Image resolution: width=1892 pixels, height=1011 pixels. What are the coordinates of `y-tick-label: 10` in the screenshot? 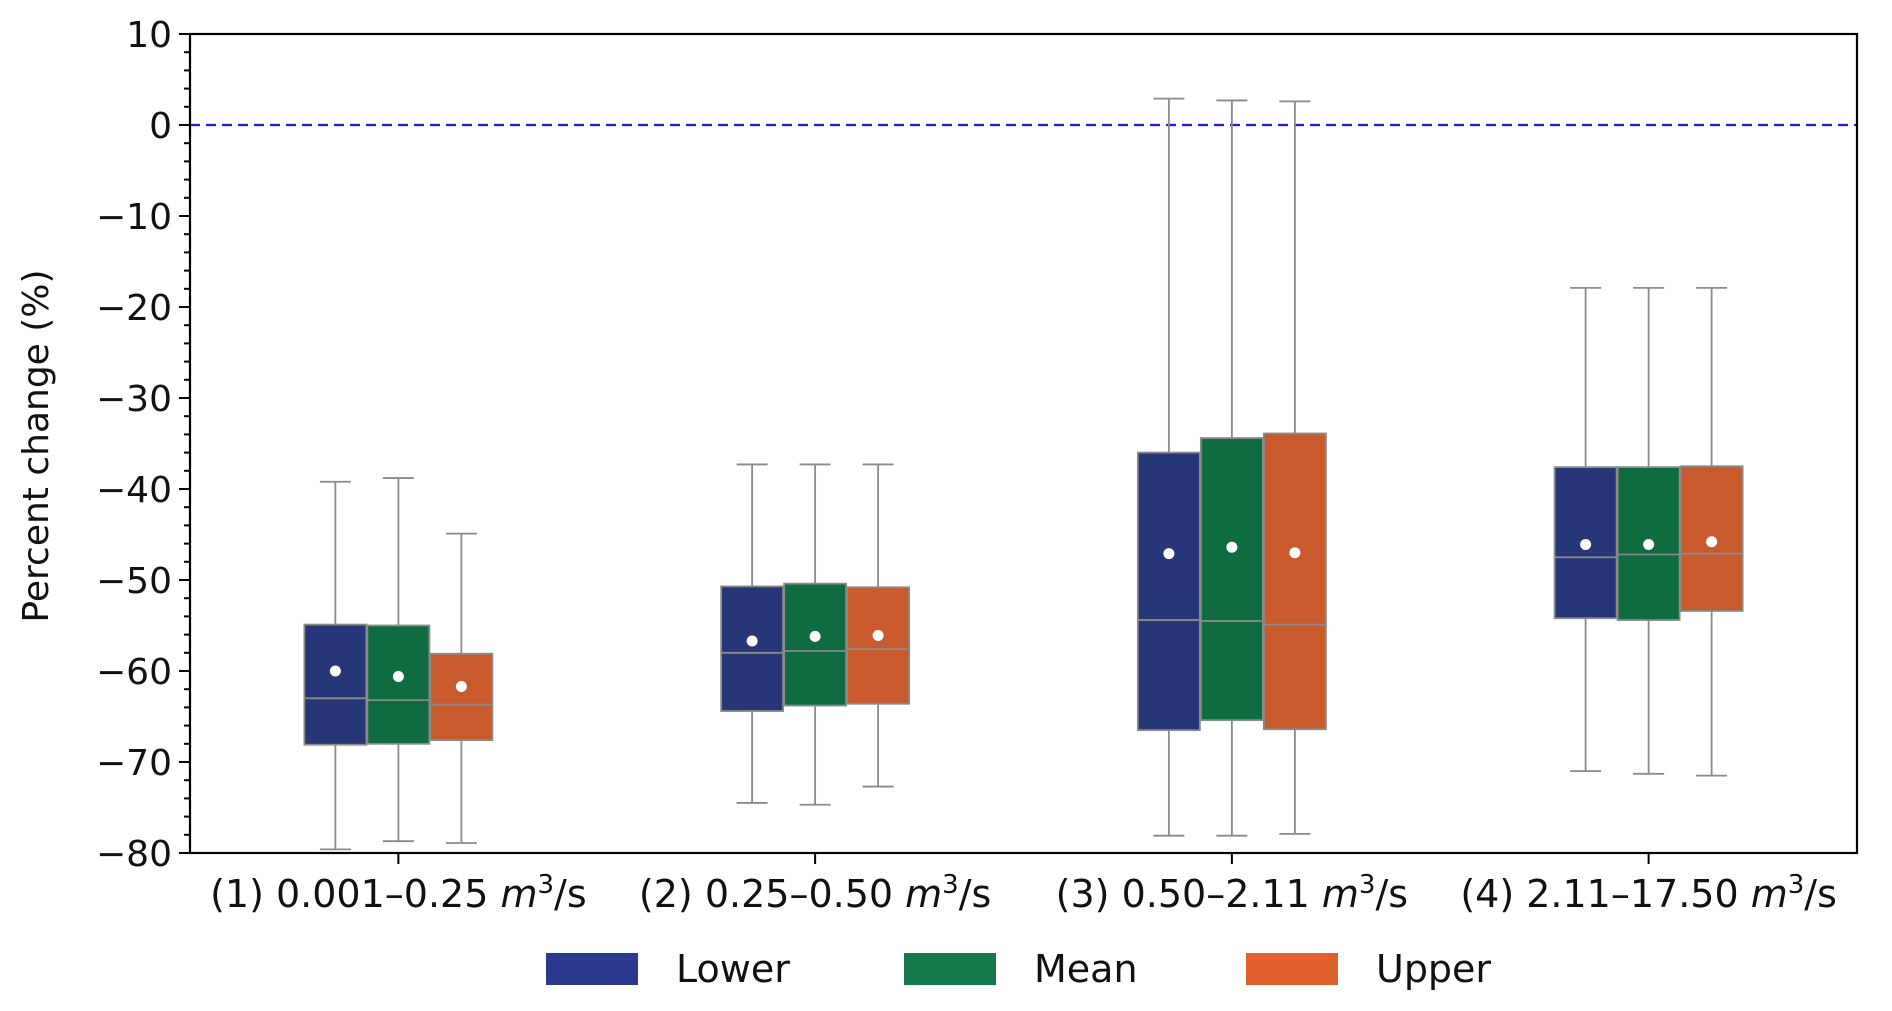 It's located at (149, 35).